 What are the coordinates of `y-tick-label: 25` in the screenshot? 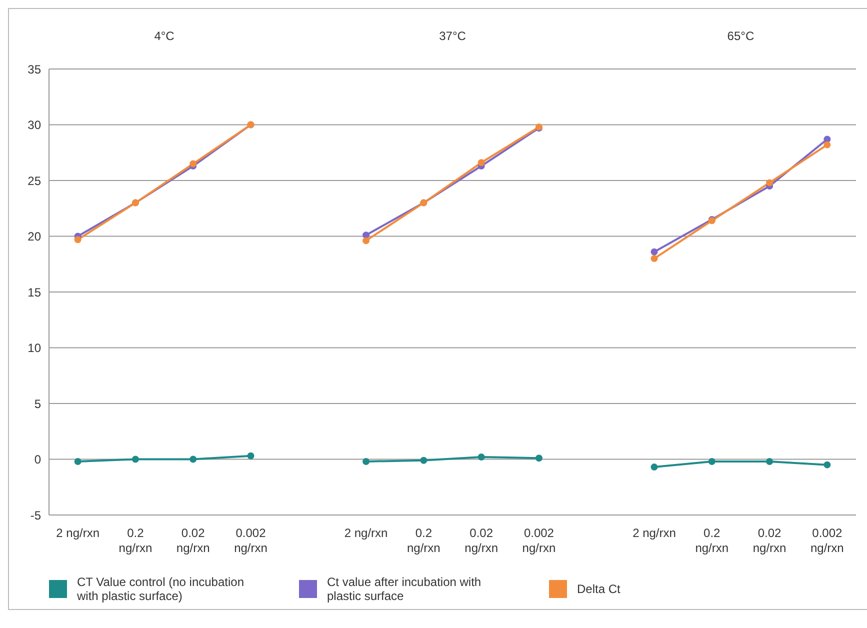 It's located at (35, 181).